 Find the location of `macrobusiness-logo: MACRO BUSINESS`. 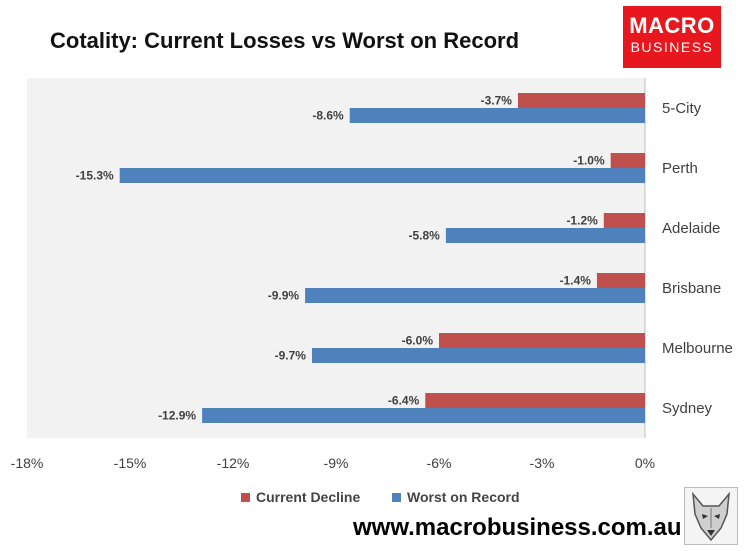

macrobusiness-logo: MACRO BUSINESS is located at coordinates (672, 37).